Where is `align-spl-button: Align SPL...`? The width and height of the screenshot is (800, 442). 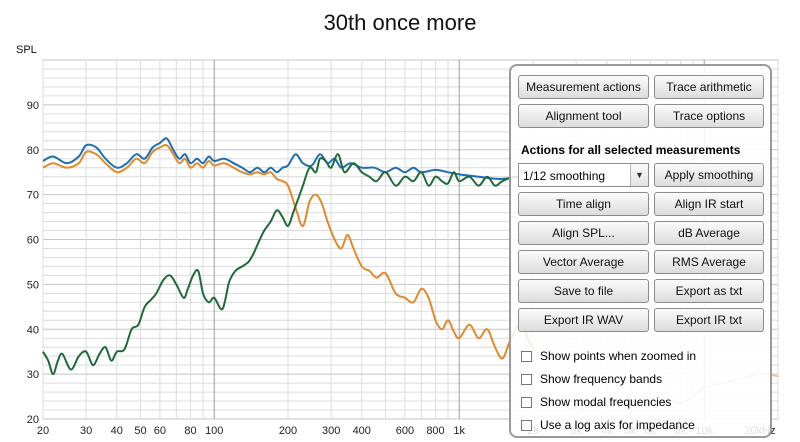 align-spl-button: Align SPL... is located at coordinates (583, 233).